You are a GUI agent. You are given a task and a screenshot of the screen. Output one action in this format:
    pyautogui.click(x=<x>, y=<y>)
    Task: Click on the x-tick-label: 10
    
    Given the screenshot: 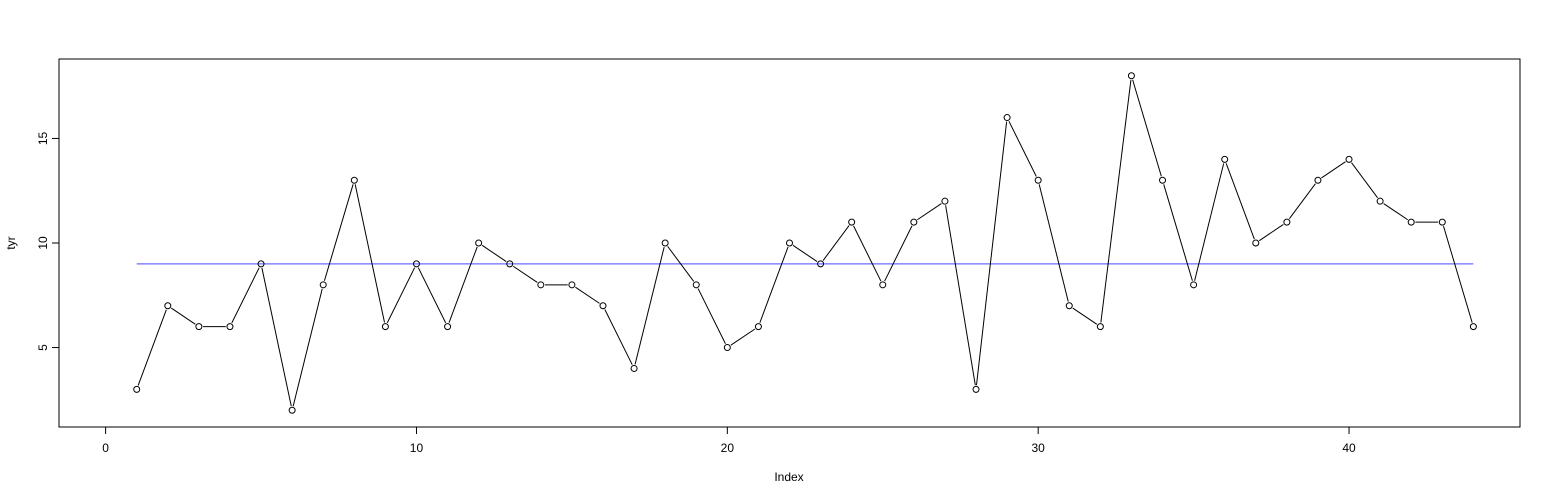 What is the action you would take?
    pyautogui.click(x=417, y=448)
    